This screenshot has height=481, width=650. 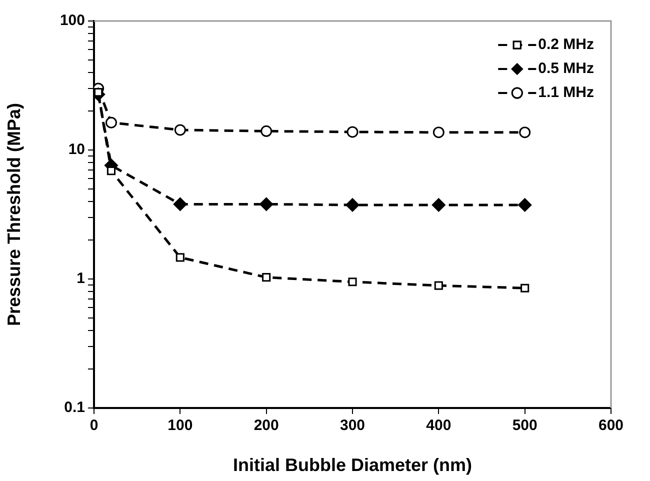 I want to click on x-tick-label: 300, so click(x=353, y=425).